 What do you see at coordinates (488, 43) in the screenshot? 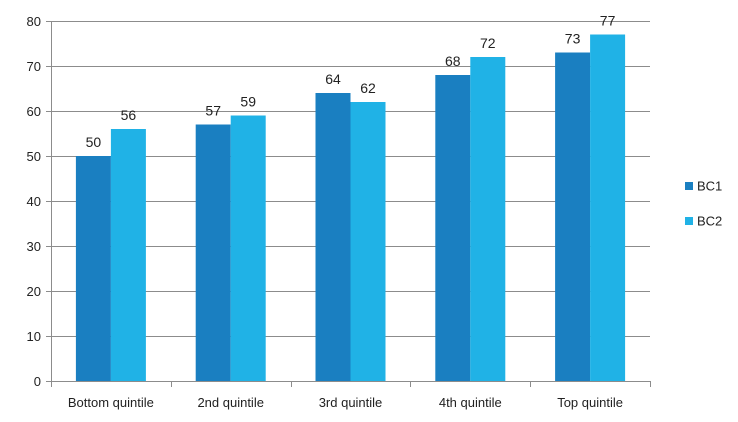
I see `data-label: 72` at bounding box center [488, 43].